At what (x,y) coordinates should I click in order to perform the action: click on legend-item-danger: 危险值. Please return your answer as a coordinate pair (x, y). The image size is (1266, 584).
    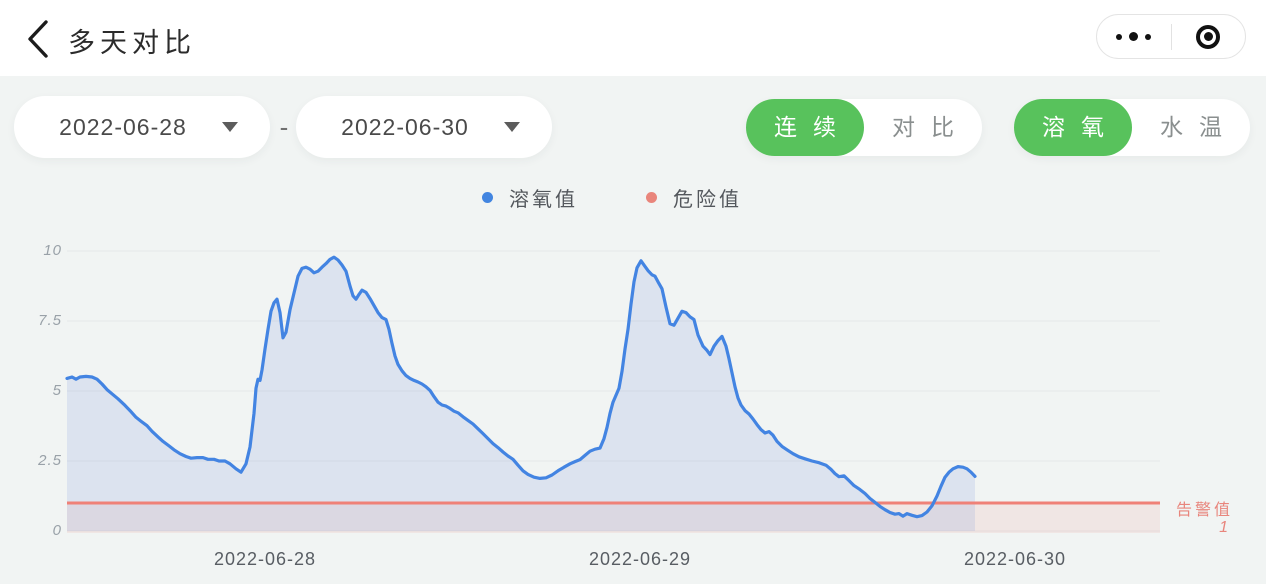
    Looking at the image, I should click on (694, 197).